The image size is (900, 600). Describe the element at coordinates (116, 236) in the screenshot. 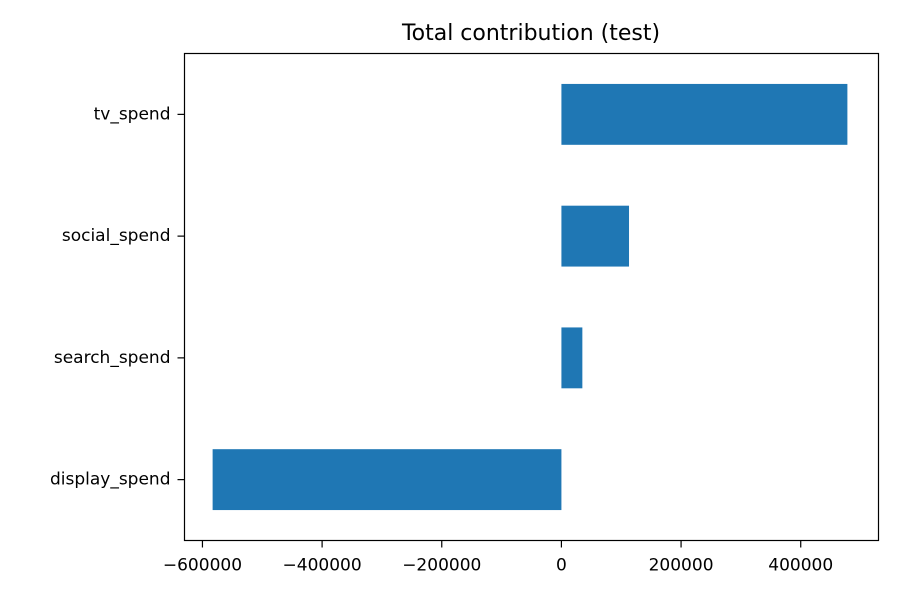

I see `y-tick-label: social_spend` at that location.